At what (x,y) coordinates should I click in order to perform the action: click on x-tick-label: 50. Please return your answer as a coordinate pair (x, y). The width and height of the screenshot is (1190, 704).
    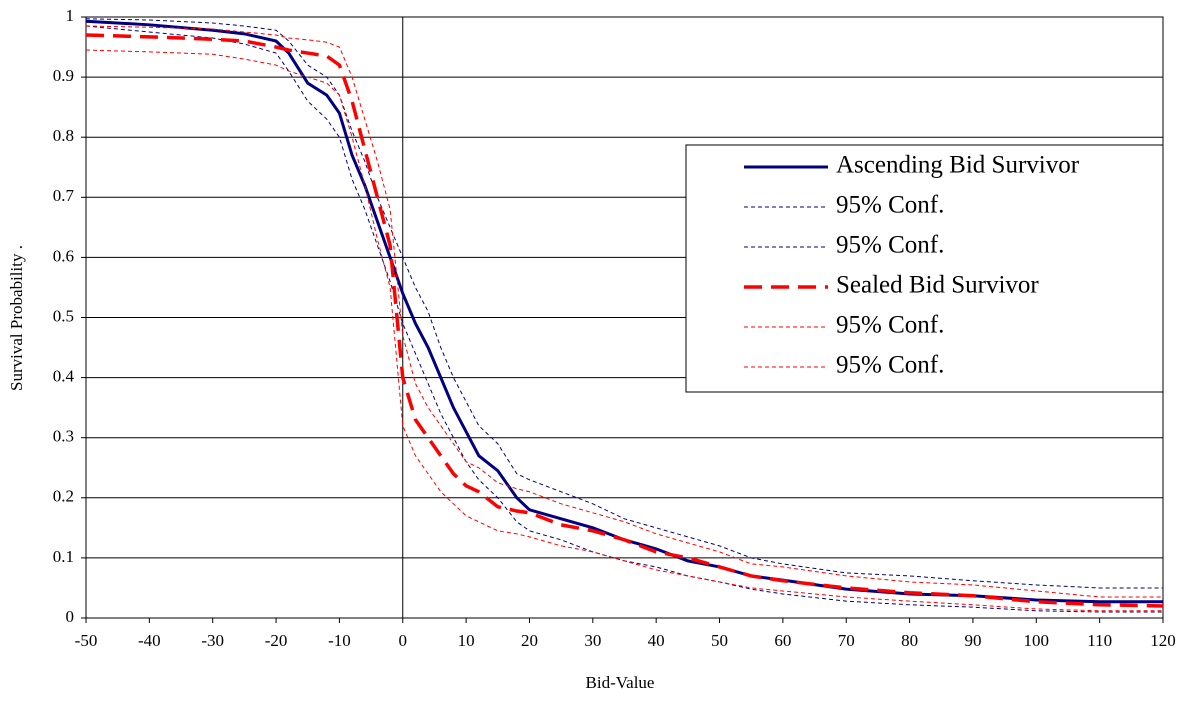
    Looking at the image, I should click on (719, 640).